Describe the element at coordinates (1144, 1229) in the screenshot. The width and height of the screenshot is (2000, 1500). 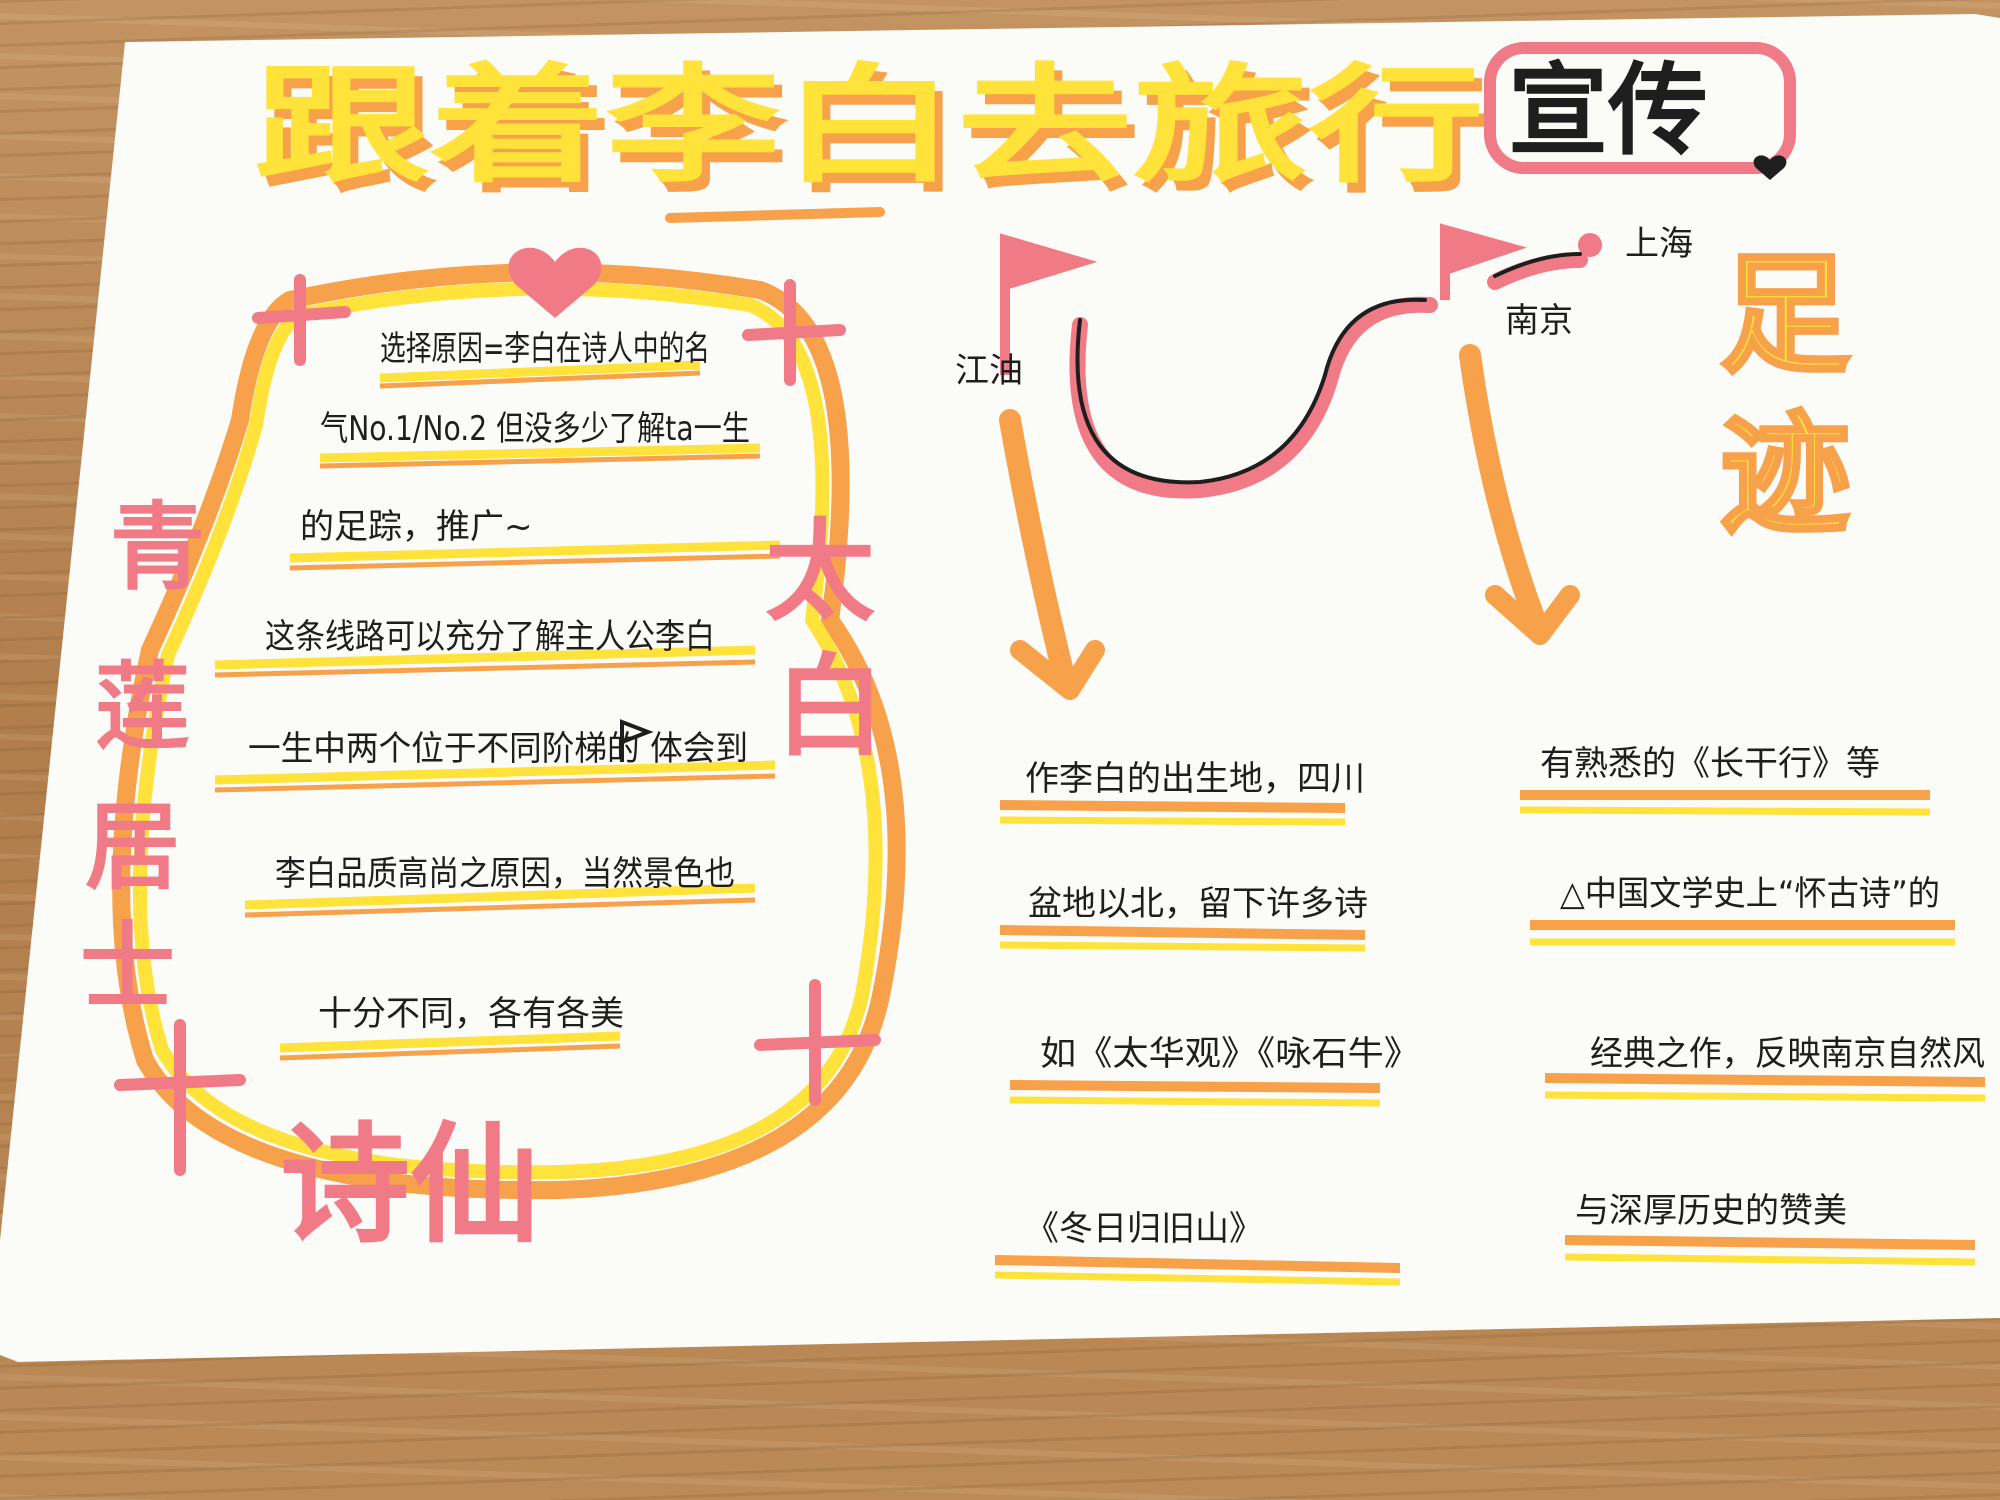
I see `middle-line-4: 《冬日归旧山》` at that location.